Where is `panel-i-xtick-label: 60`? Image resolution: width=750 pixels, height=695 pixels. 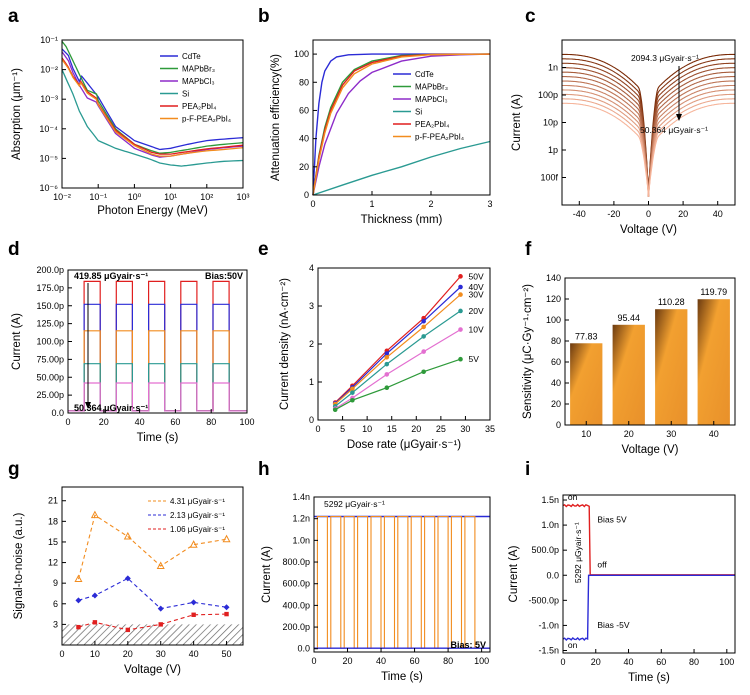 panel-i-xtick-label: 60 is located at coordinates (661, 662).